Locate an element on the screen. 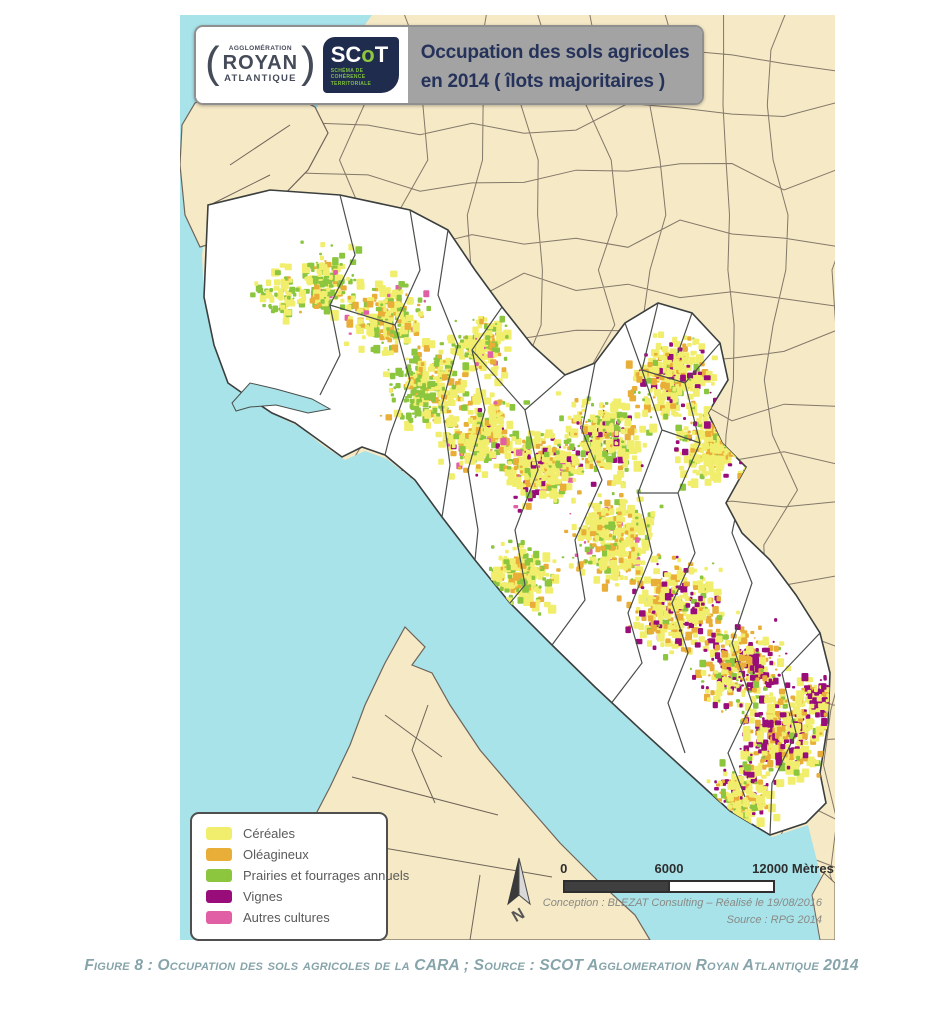 This screenshot has width=943, height=1024. map-title-line2: en 2014 ( îlots majoritaires ) is located at coordinates (542, 82).